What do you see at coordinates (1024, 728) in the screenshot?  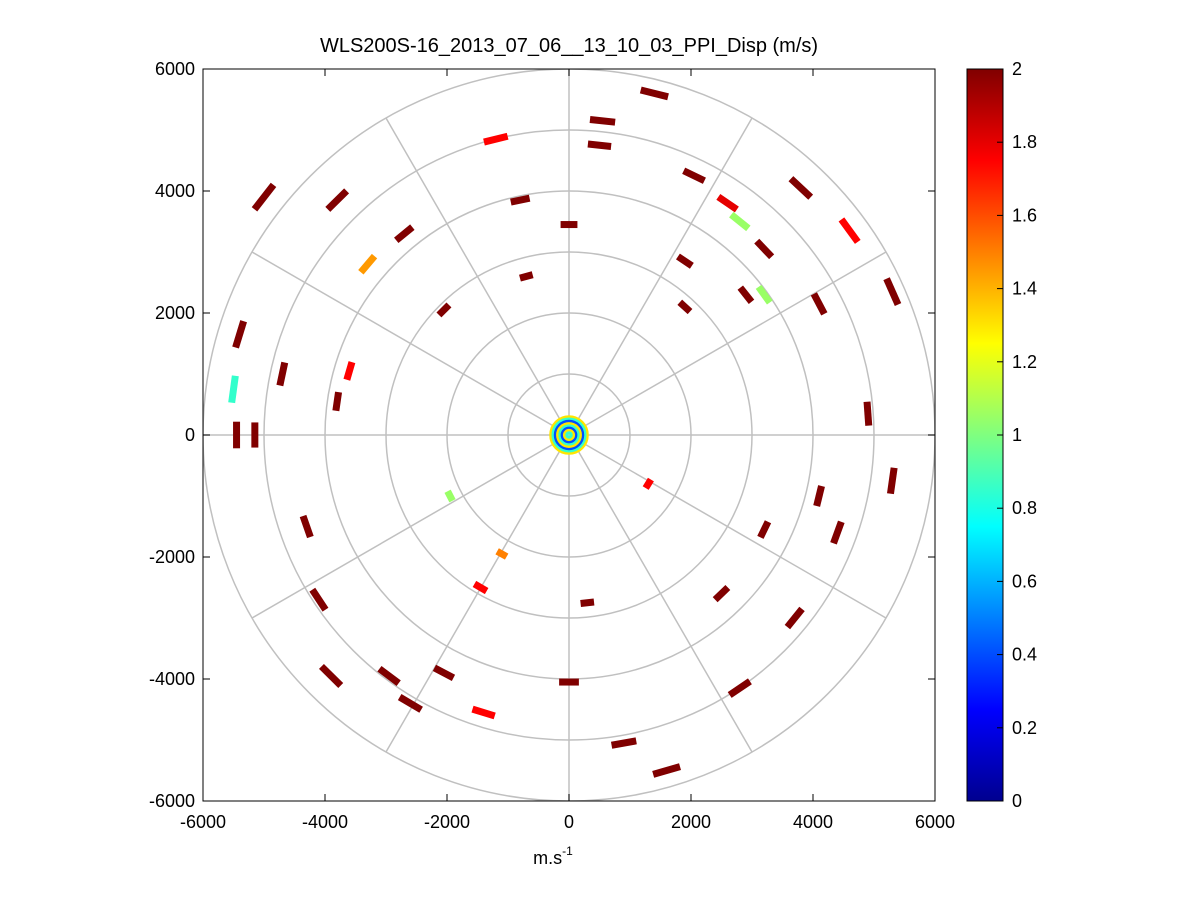 I see `colorbar-tick-label: 0.2` at bounding box center [1024, 728].